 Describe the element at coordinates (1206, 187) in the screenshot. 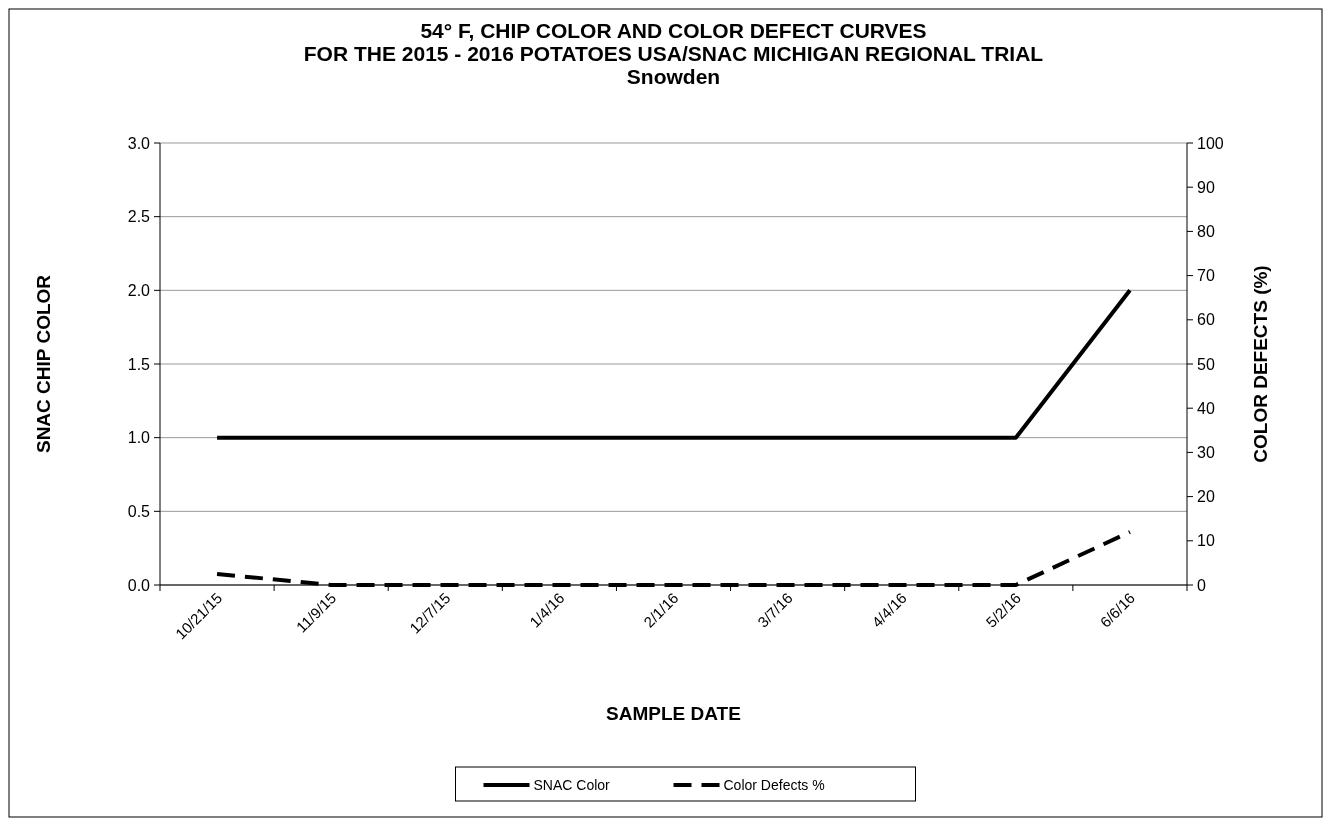

I see `y2-tick-label: 90` at that location.